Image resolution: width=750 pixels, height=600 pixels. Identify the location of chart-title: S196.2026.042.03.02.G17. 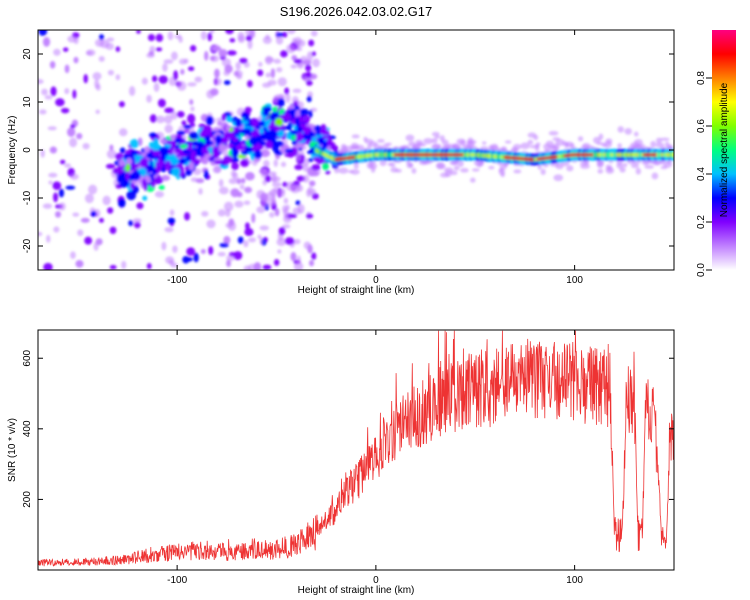
(356, 11).